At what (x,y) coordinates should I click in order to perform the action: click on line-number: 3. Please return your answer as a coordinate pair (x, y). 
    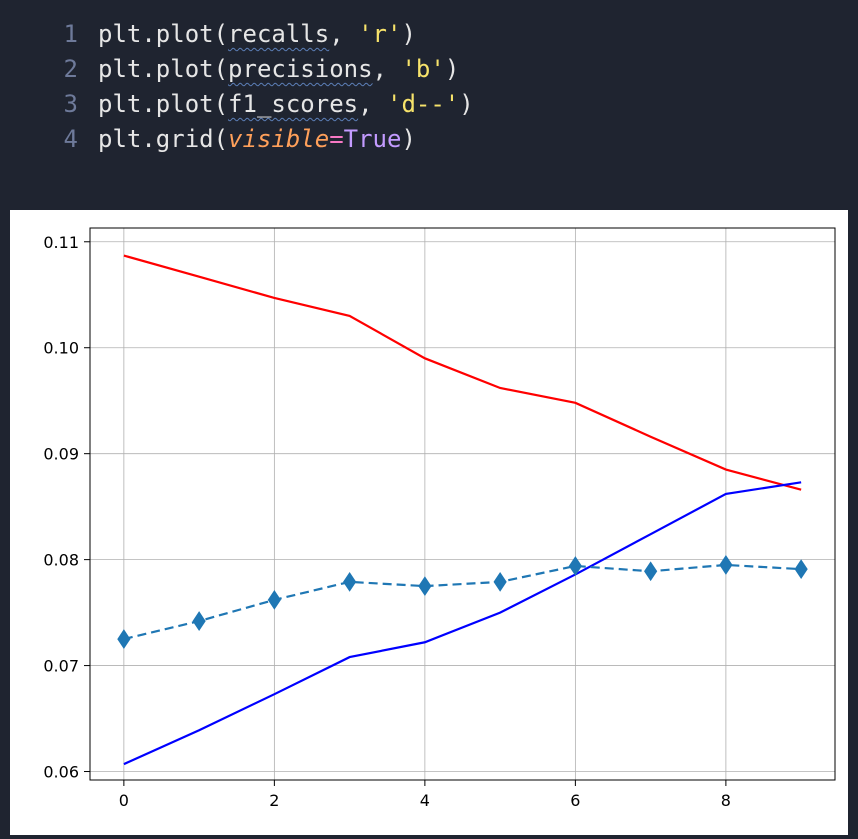
    Looking at the image, I should click on (70, 104).